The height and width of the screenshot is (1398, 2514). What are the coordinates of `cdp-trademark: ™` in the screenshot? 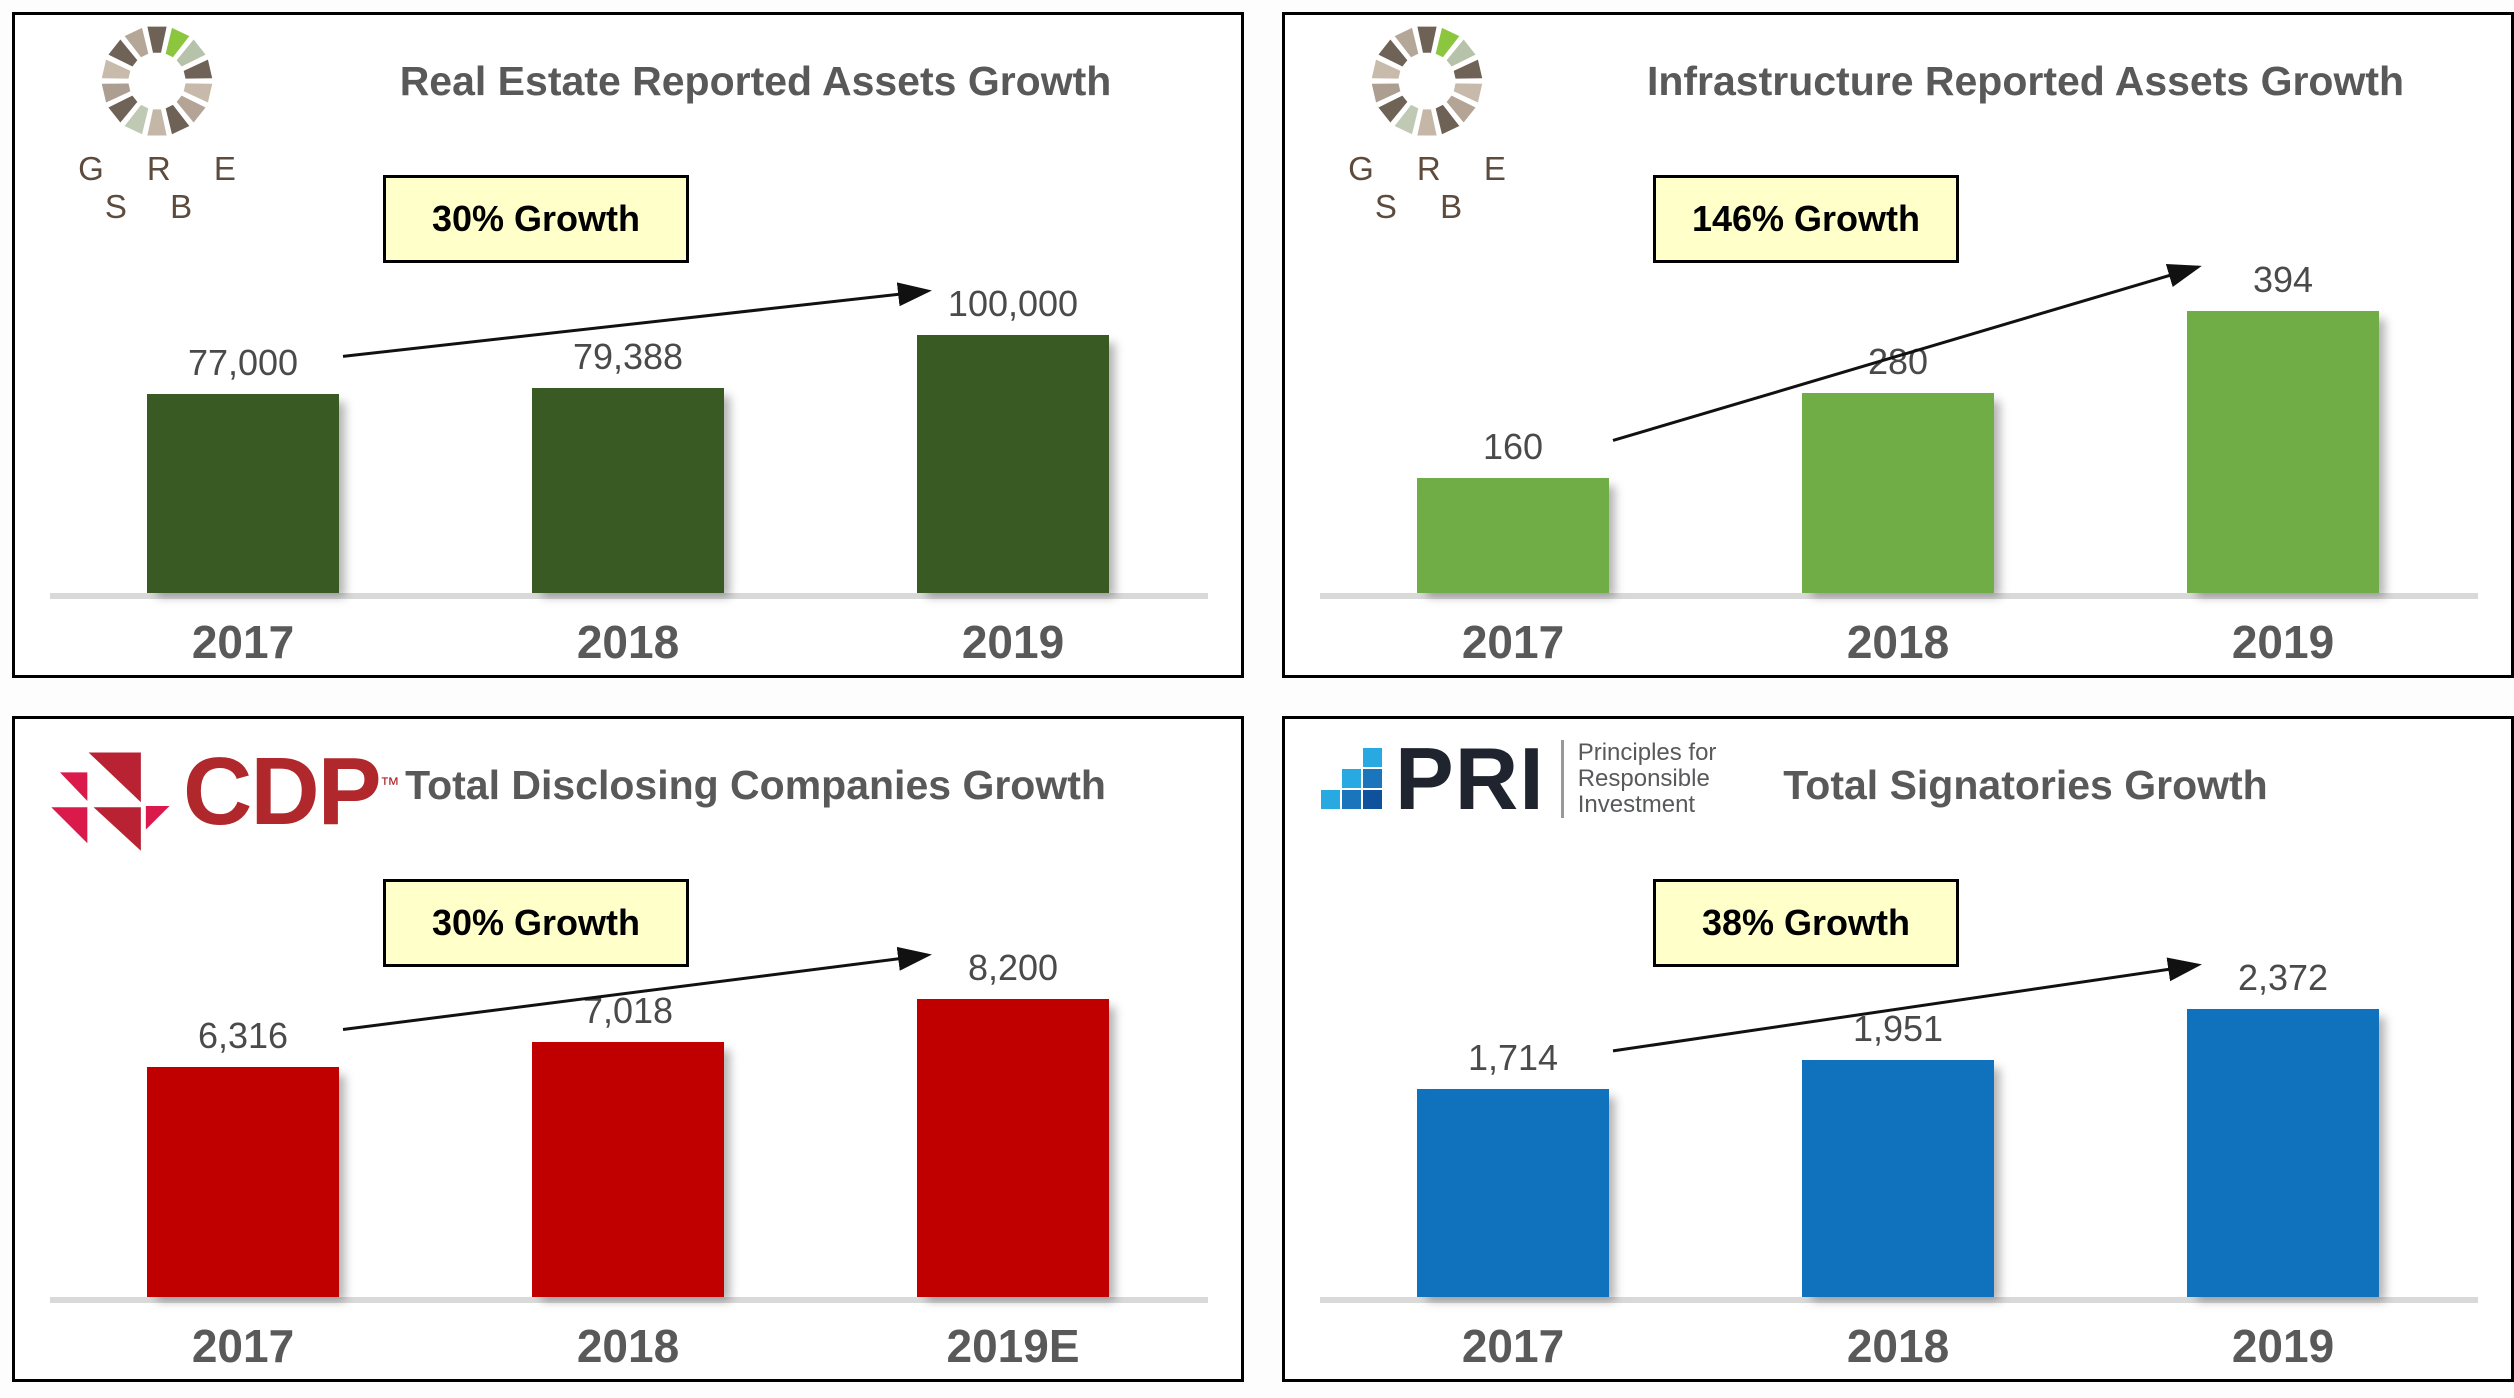 It's located at (389, 785).